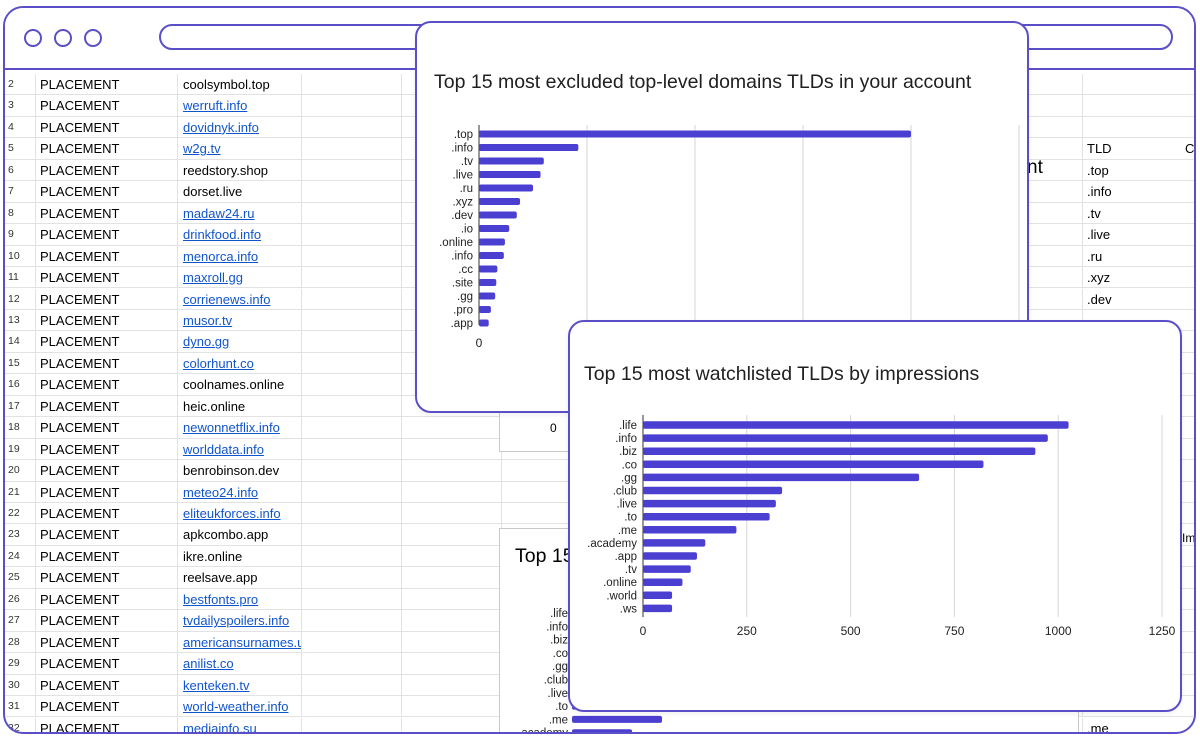  I want to click on cell-placement-url: dovidnyk.info, so click(240, 127).